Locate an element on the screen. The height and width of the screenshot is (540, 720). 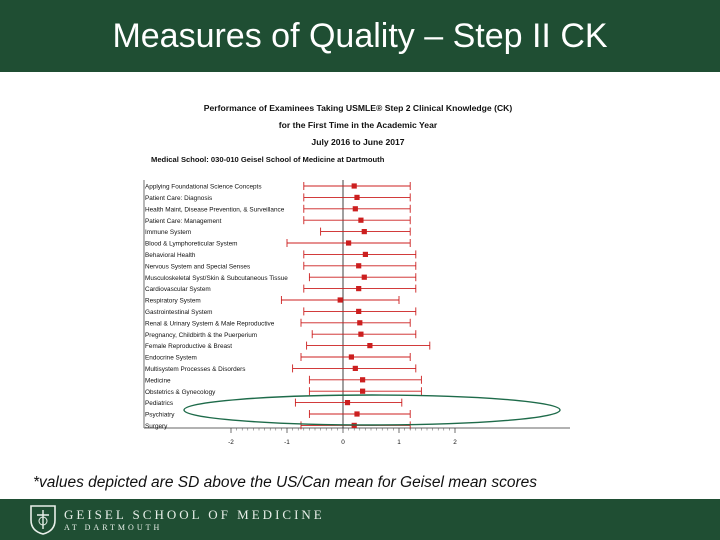
category-label: Multisystem Processes & Disorders is located at coordinates (195, 369).